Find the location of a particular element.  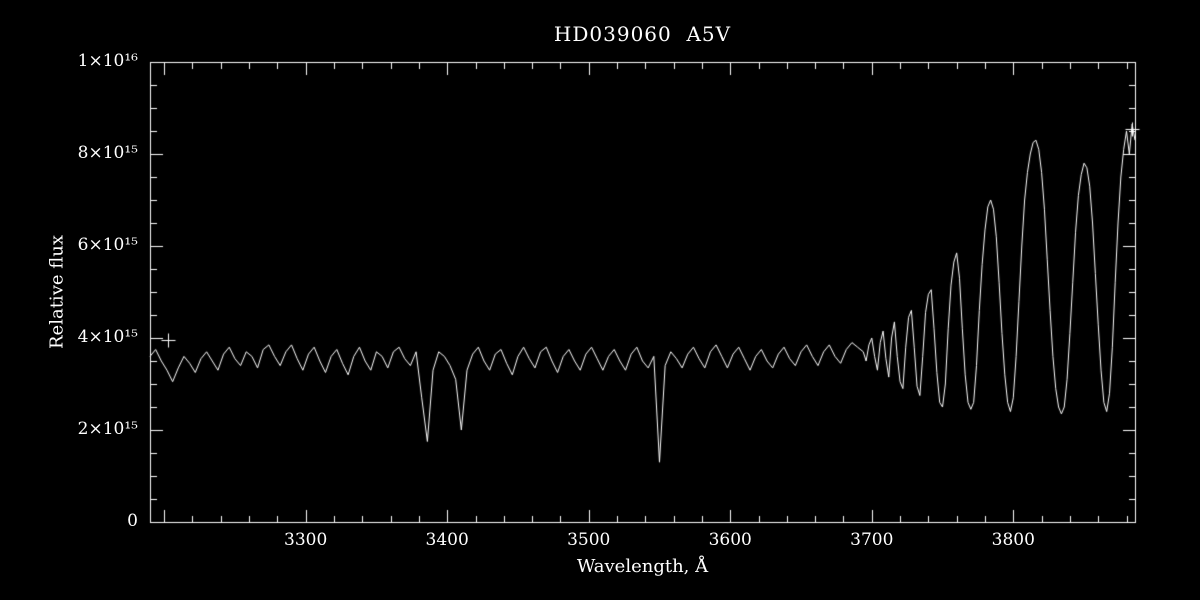

y-tick-label: 6×10¹⁵ is located at coordinates (107, 245).